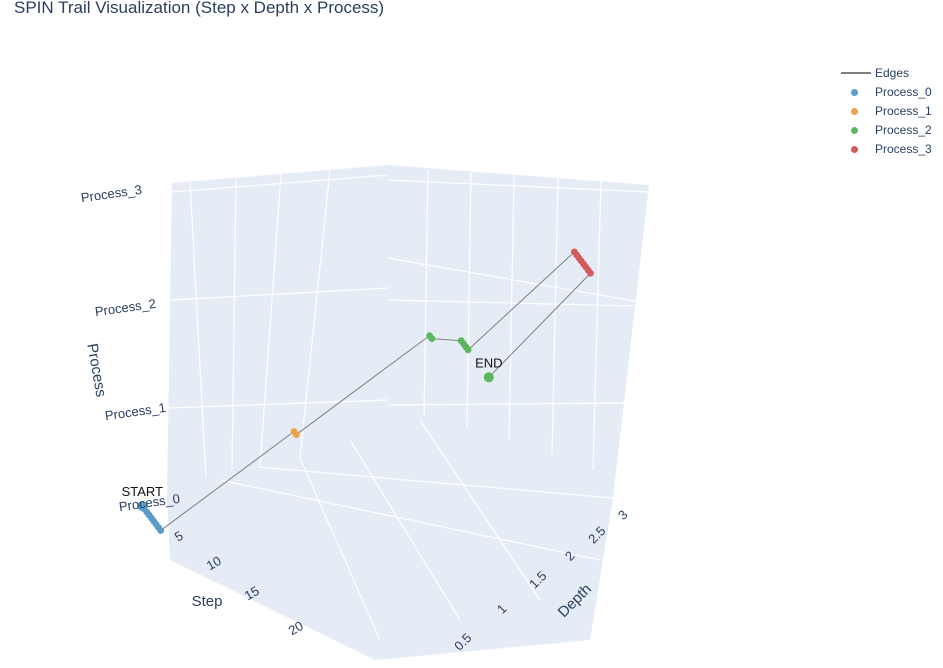  I want to click on legend-label: Process_1, so click(903, 110).